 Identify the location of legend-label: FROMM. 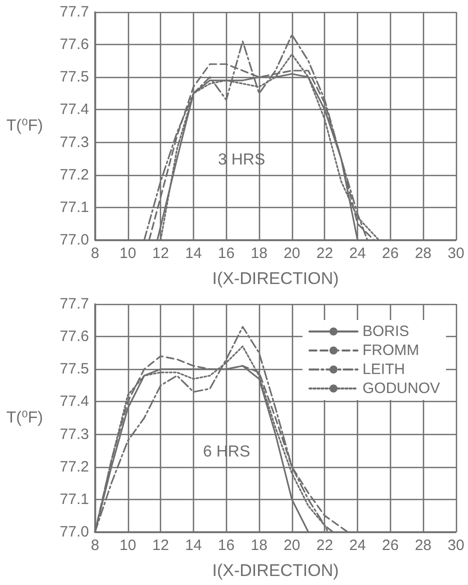
(391, 350).